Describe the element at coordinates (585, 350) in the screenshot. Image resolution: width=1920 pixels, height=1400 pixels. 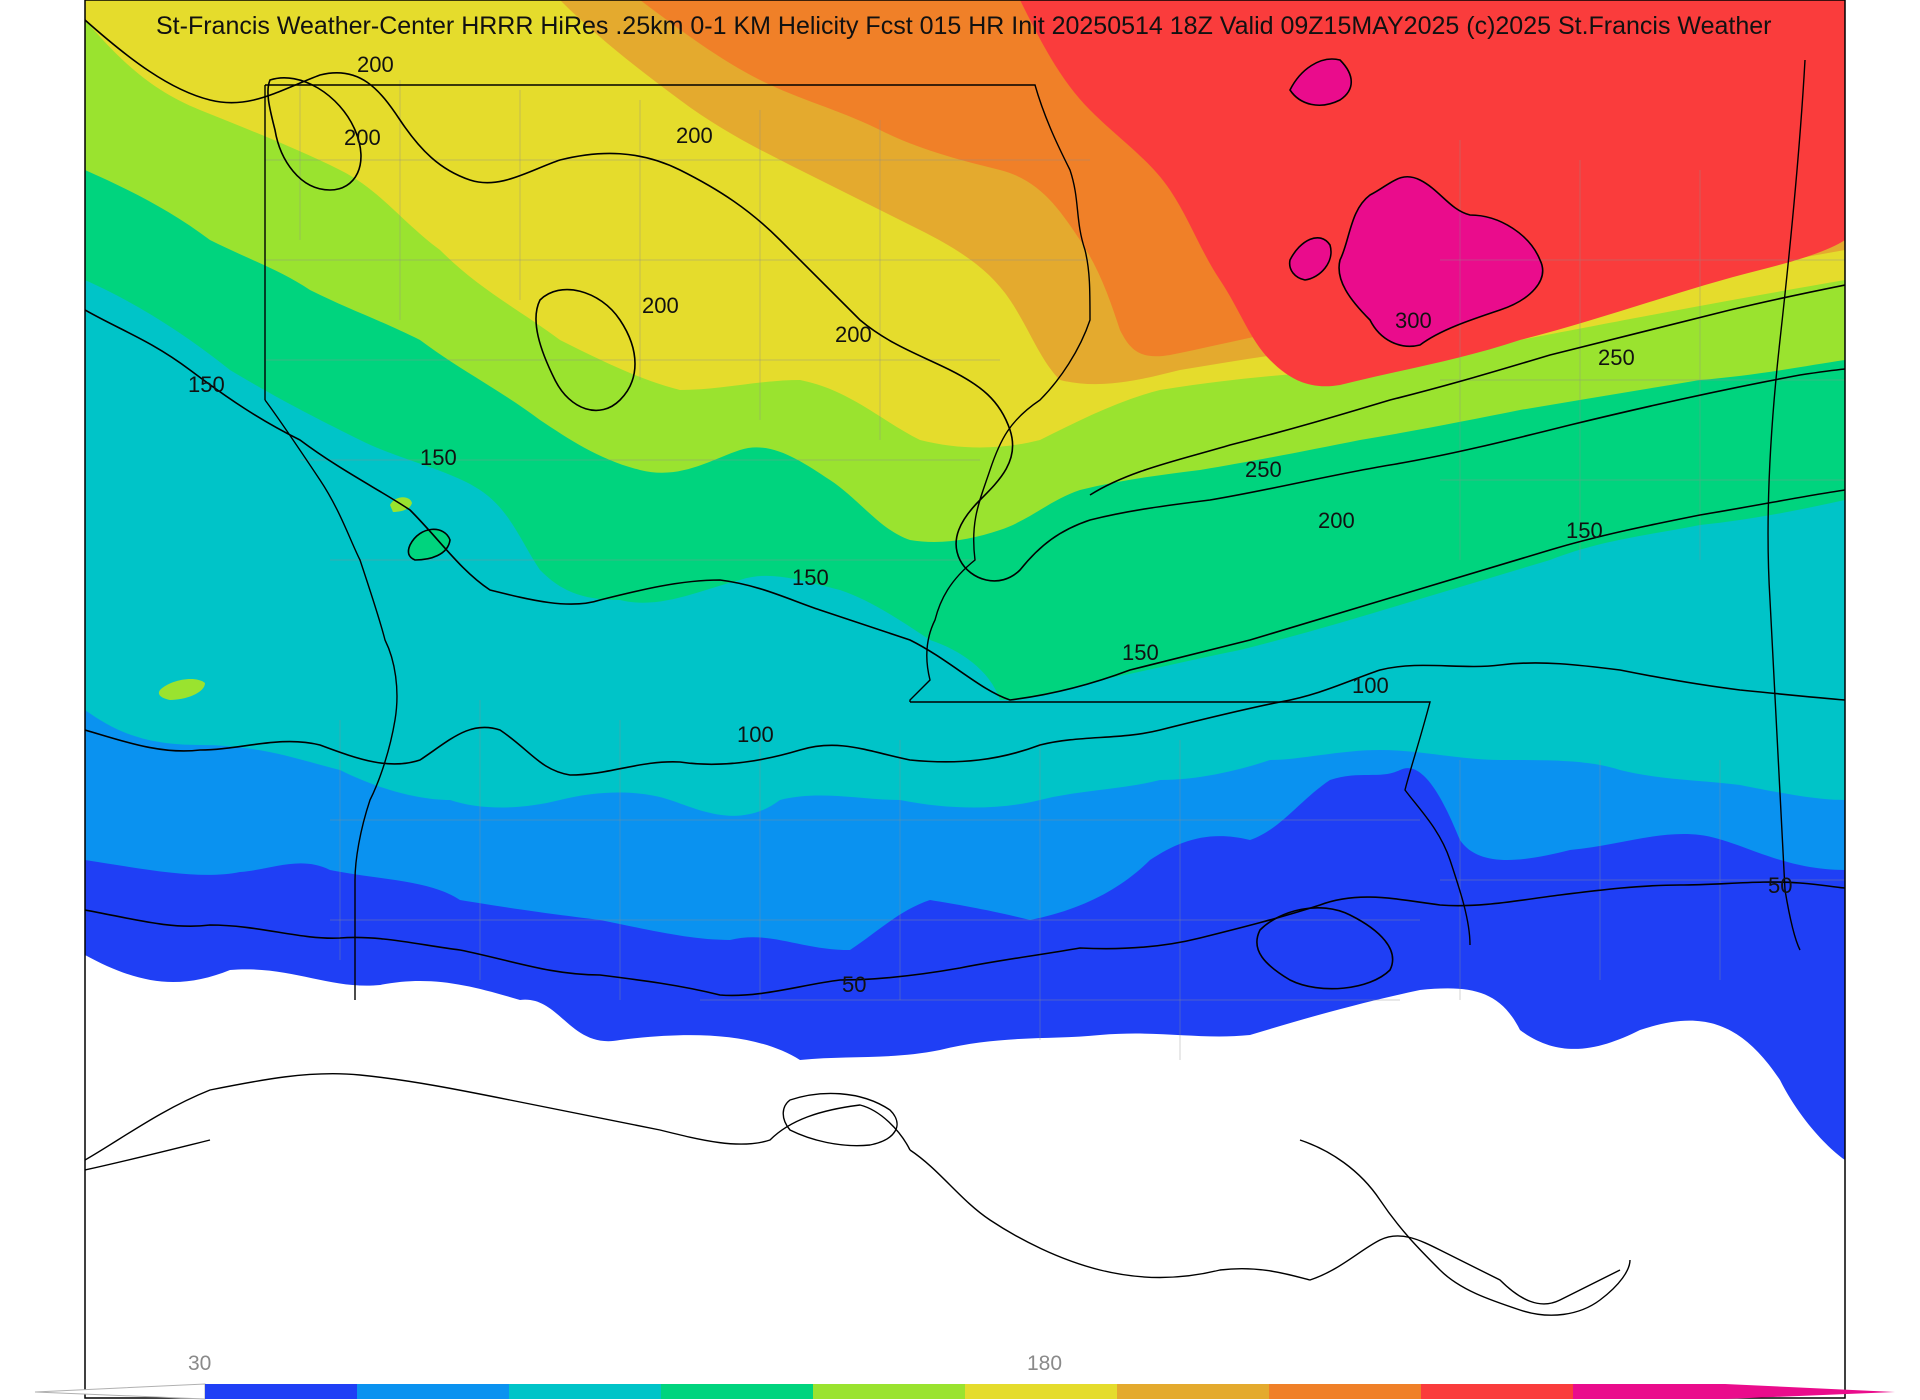
I see `contour-200-a` at that location.